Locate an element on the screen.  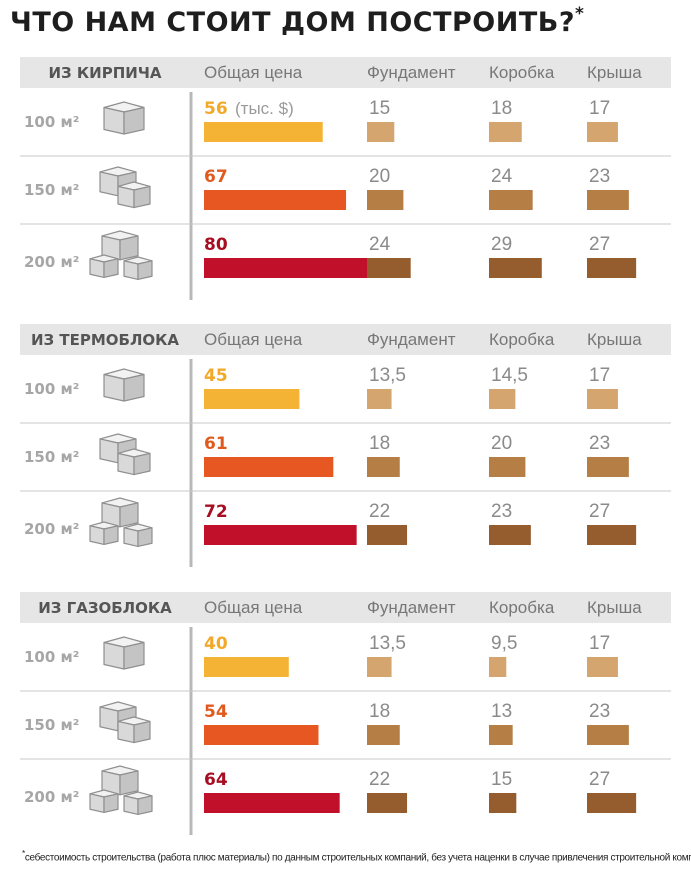
box-value-label: 29 is located at coordinates (501, 244).